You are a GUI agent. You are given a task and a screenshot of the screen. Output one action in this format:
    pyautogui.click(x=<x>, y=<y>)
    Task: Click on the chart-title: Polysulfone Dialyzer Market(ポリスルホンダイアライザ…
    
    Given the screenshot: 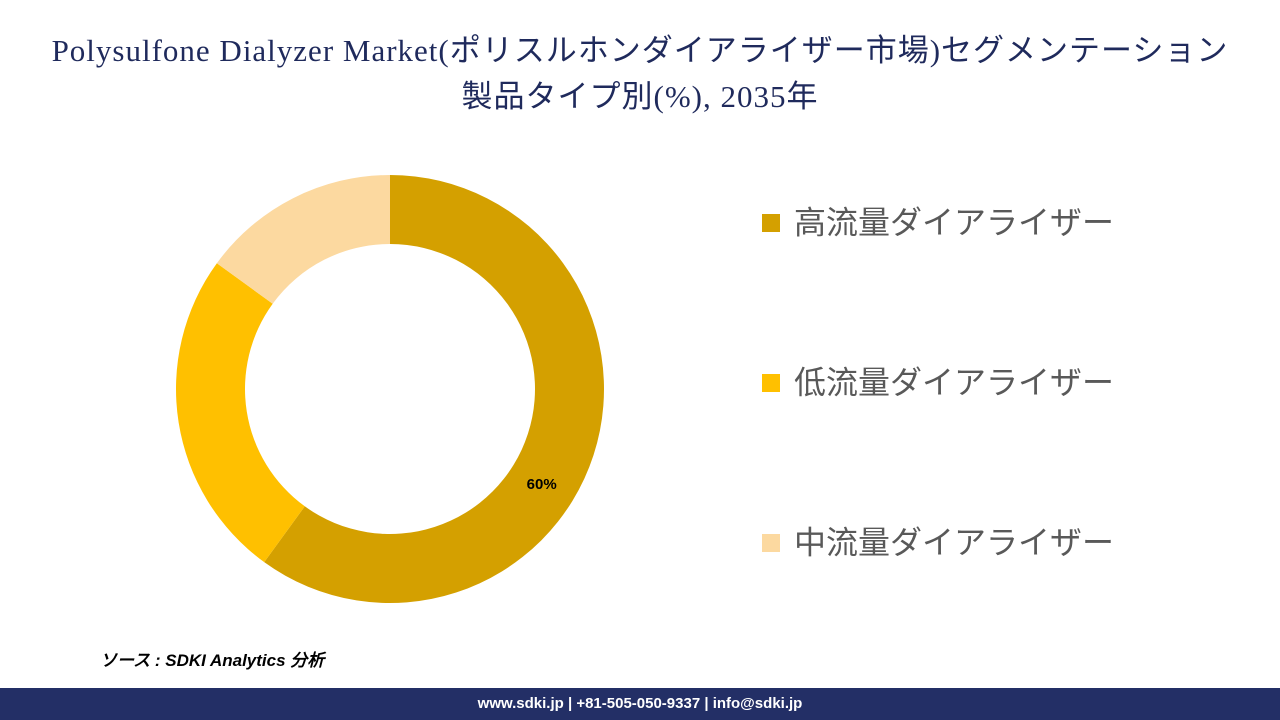 What is the action you would take?
    pyautogui.click(x=640, y=73)
    